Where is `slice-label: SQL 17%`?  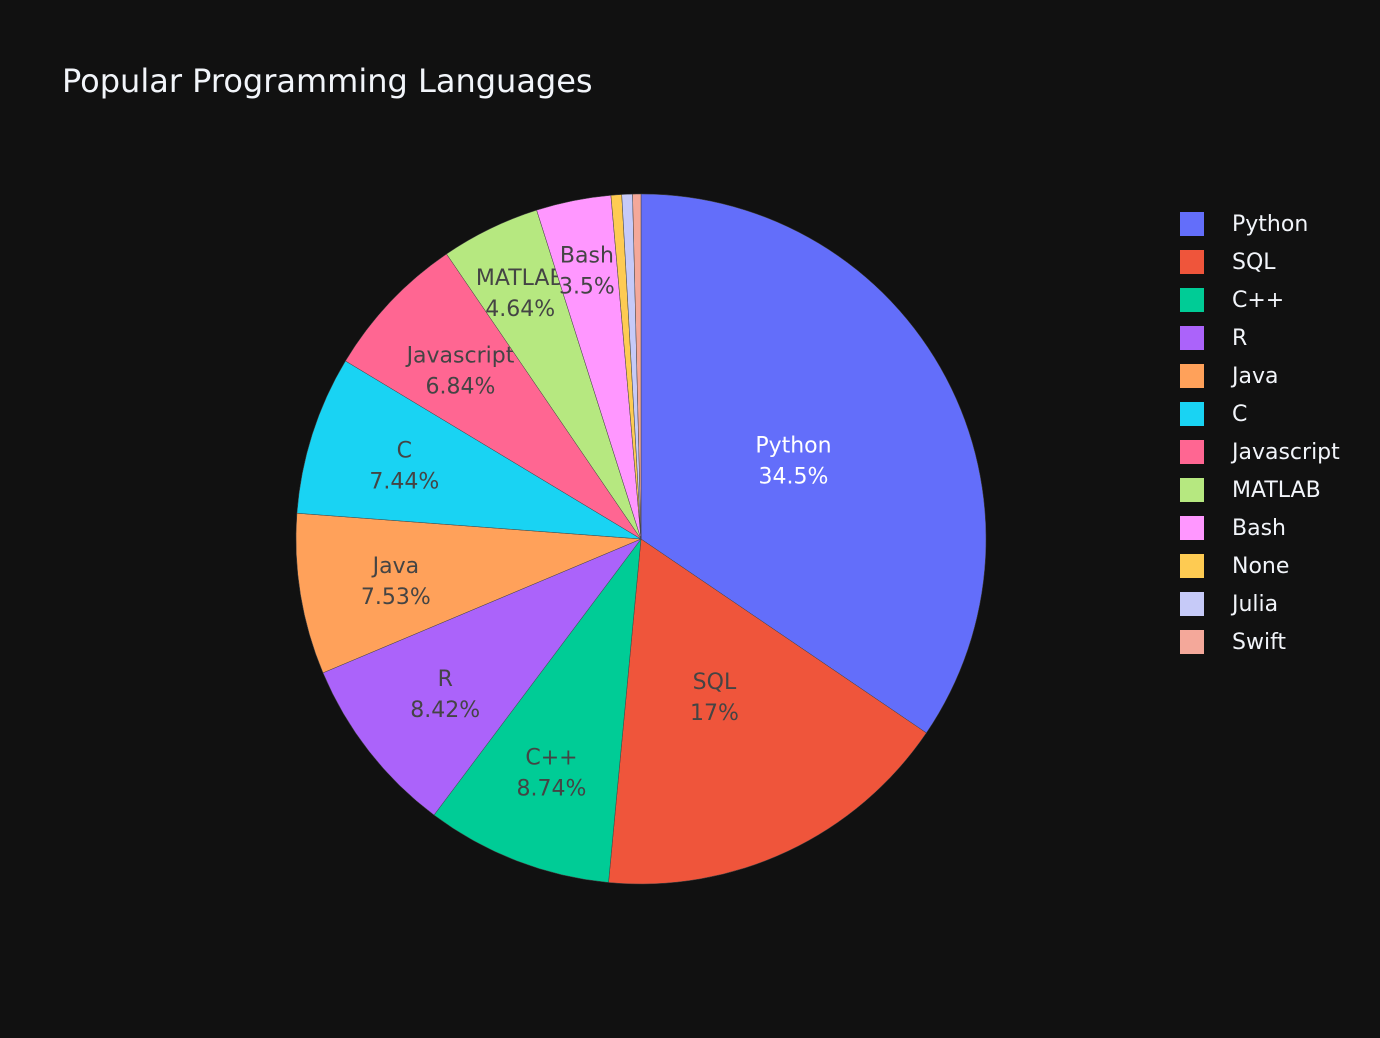 slice-label: SQL 17% is located at coordinates (714, 698).